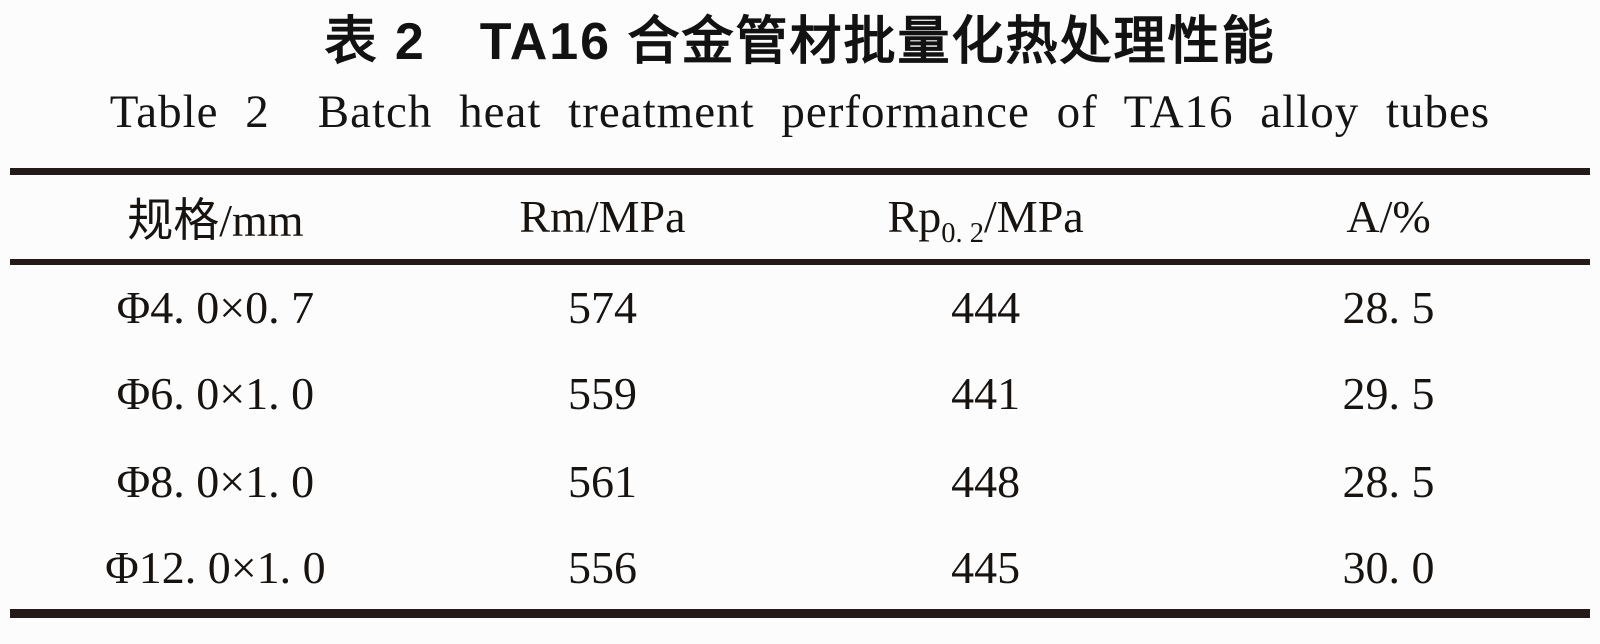 The image size is (1600, 644). Describe the element at coordinates (800, 42) in the screenshot. I see `table-caption-chinese: 表 2 TA16 合金管材批量化热处理性能` at that location.